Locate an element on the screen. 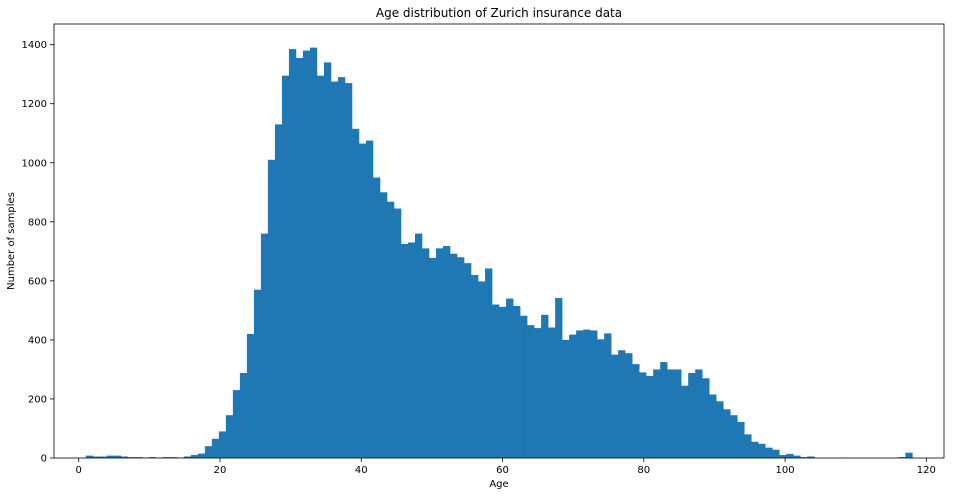 The width and height of the screenshot is (956, 496). x-tick-label: 20 is located at coordinates (220, 470).